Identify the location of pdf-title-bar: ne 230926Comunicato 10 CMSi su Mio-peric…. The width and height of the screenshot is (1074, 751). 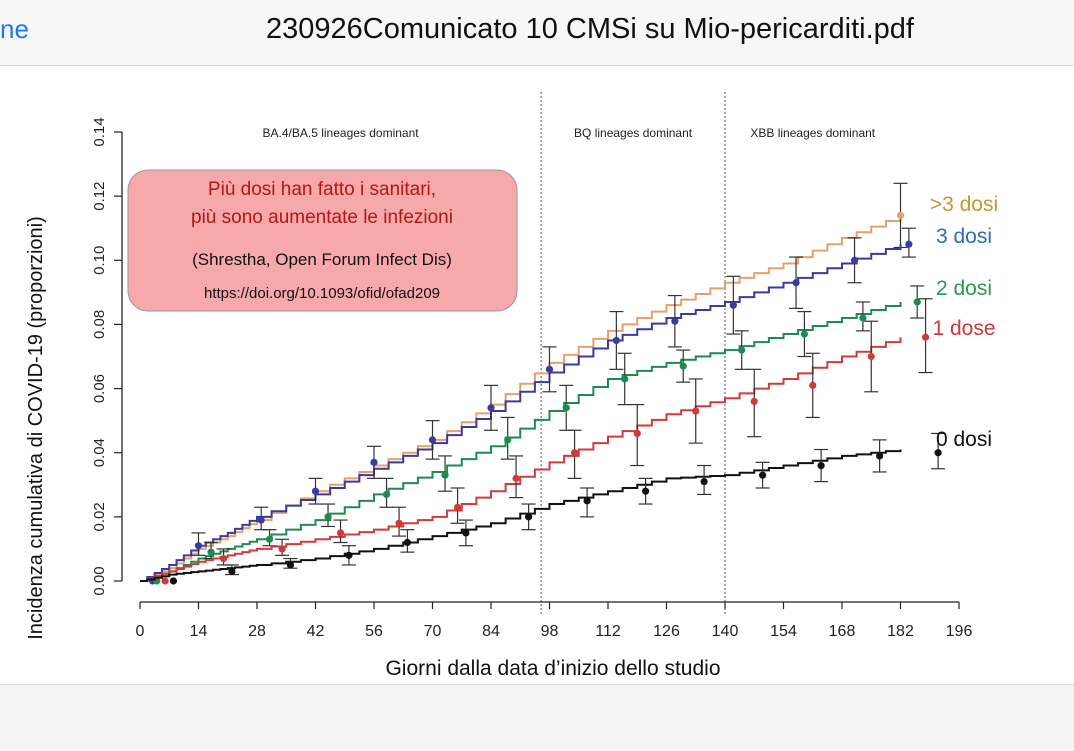
(537, 33).